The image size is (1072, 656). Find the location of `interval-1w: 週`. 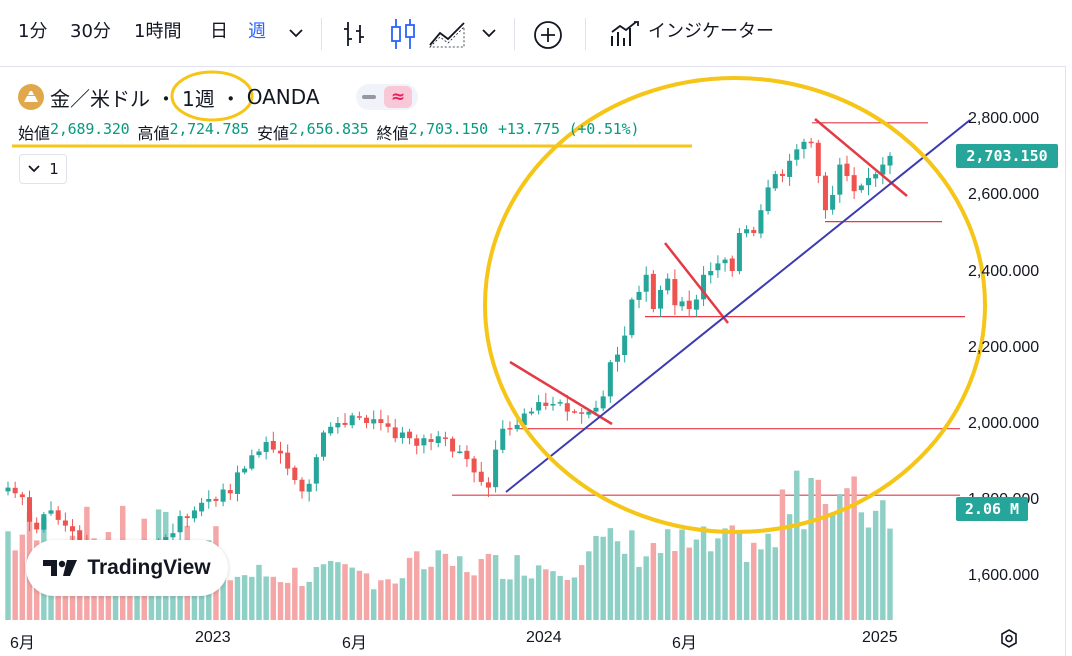

interval-1w: 週 is located at coordinates (257, 31).